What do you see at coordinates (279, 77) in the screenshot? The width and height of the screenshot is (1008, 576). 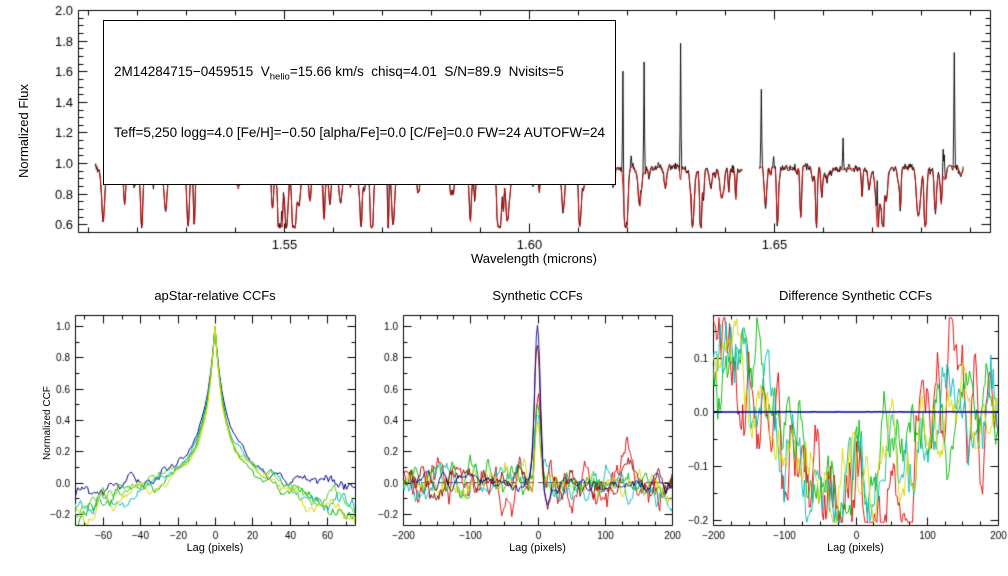 I see `vhelio-subscript: helio` at bounding box center [279, 77].